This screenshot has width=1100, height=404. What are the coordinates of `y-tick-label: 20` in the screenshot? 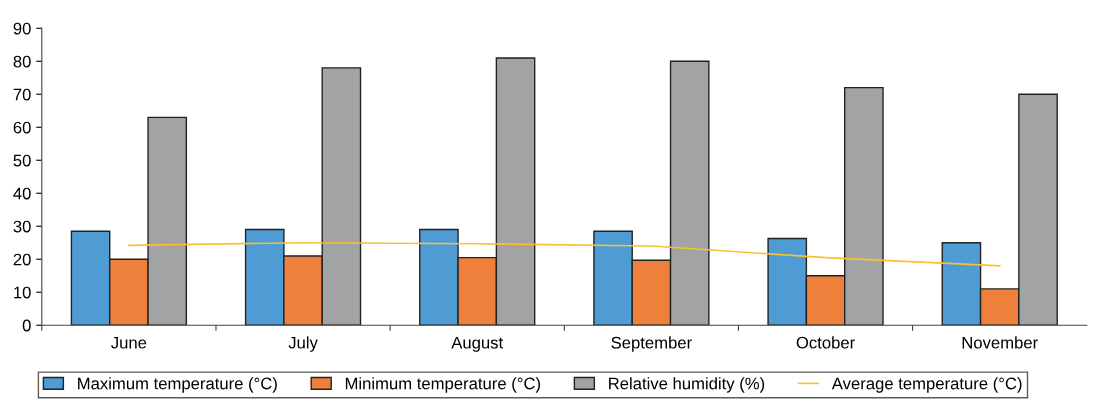 It's located at (22, 259).